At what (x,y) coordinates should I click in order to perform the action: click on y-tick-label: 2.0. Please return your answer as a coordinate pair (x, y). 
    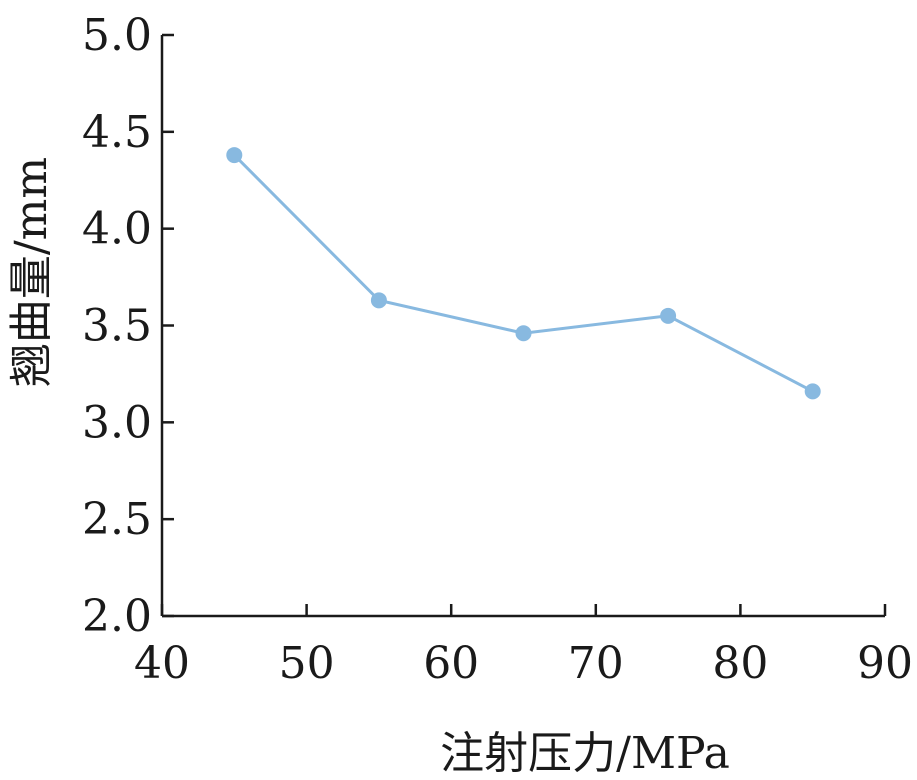
    Looking at the image, I should click on (117, 616).